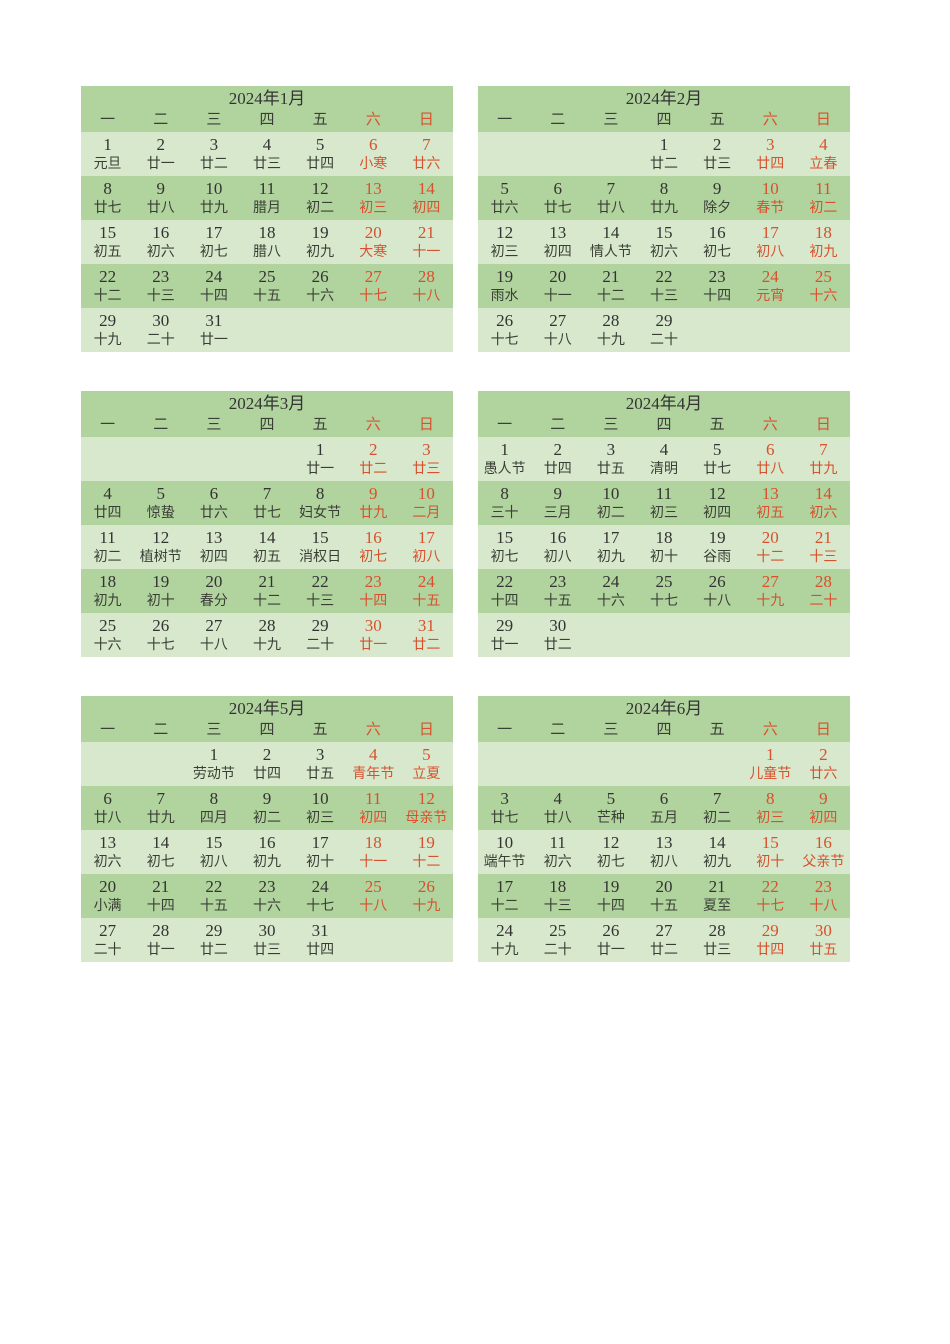 This screenshot has width=950, height=1344. Describe the element at coordinates (107, 940) in the screenshot. I see `date-cell: 27 二十` at that location.